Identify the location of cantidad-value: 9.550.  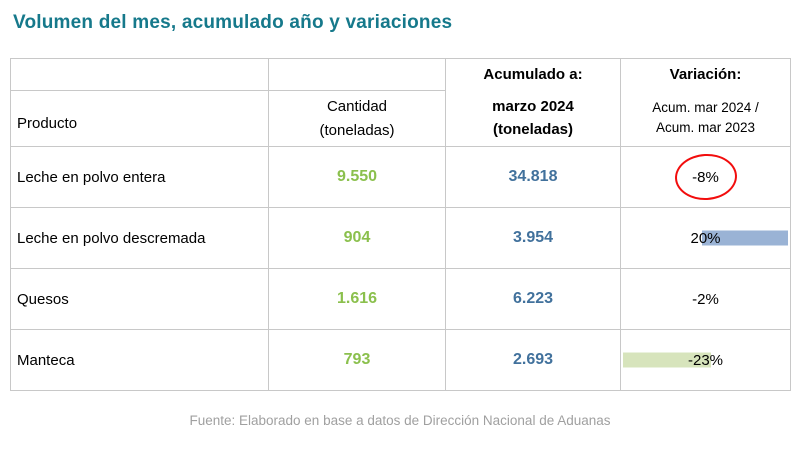
(357, 177).